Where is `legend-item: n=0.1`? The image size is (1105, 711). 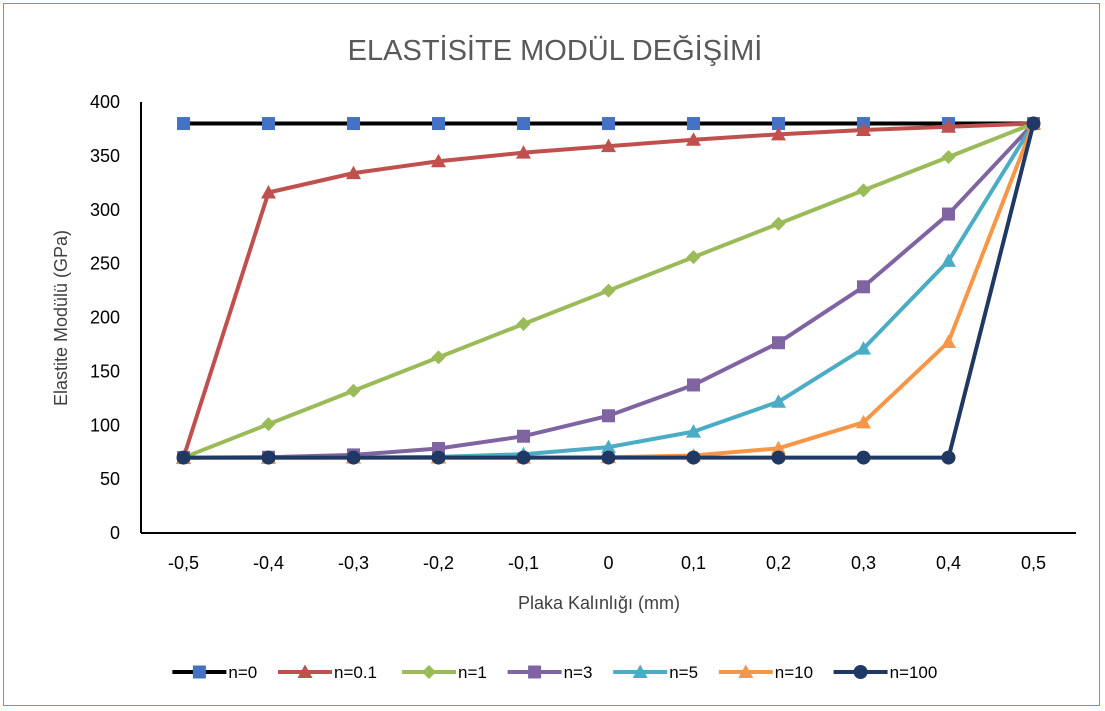 legend-item: n=0.1 is located at coordinates (327, 672).